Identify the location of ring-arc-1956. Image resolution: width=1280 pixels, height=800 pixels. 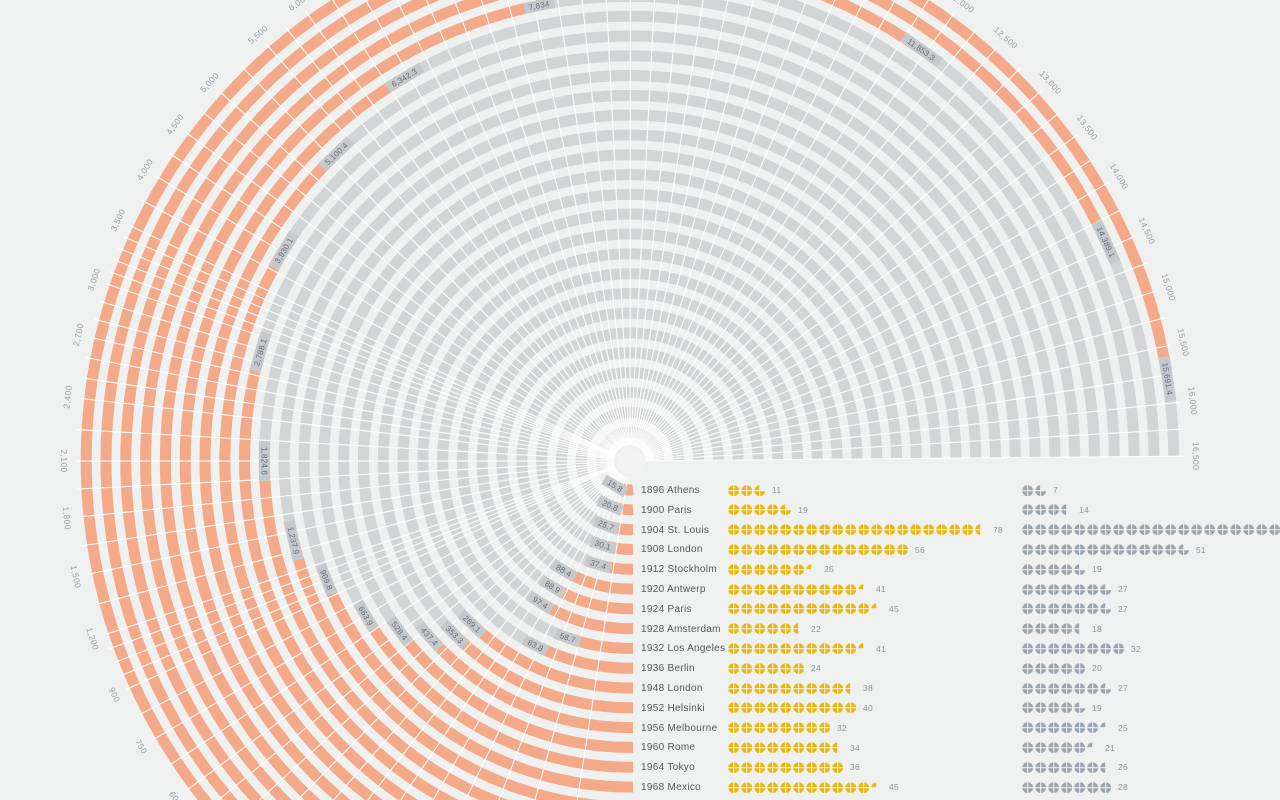
(529, 683).